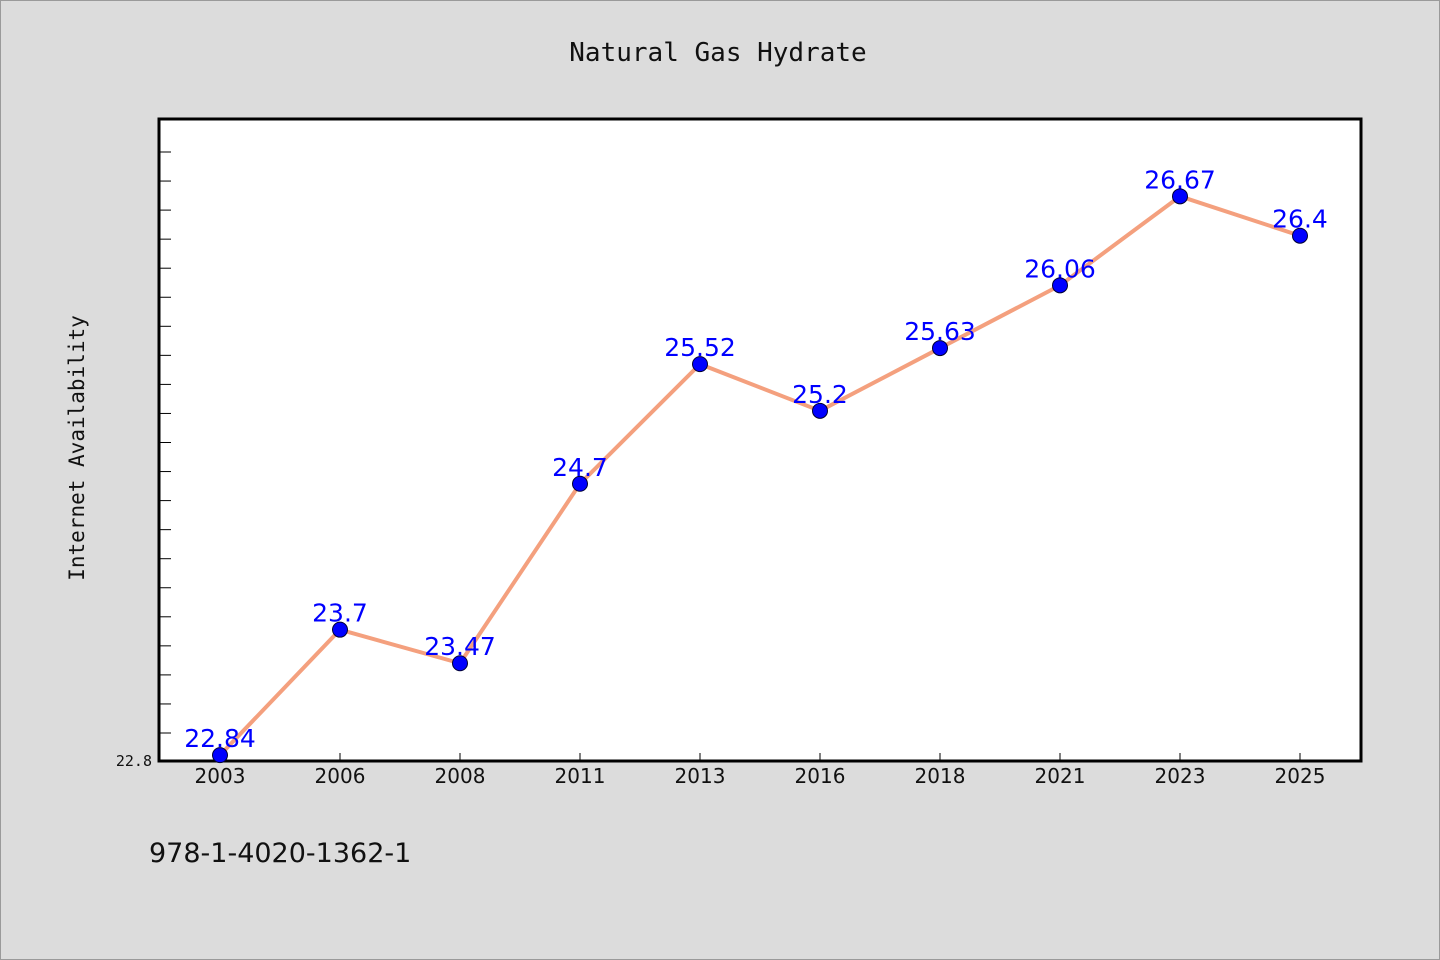 The width and height of the screenshot is (1440, 960). I want to click on data-label: 22.84, so click(220, 738).